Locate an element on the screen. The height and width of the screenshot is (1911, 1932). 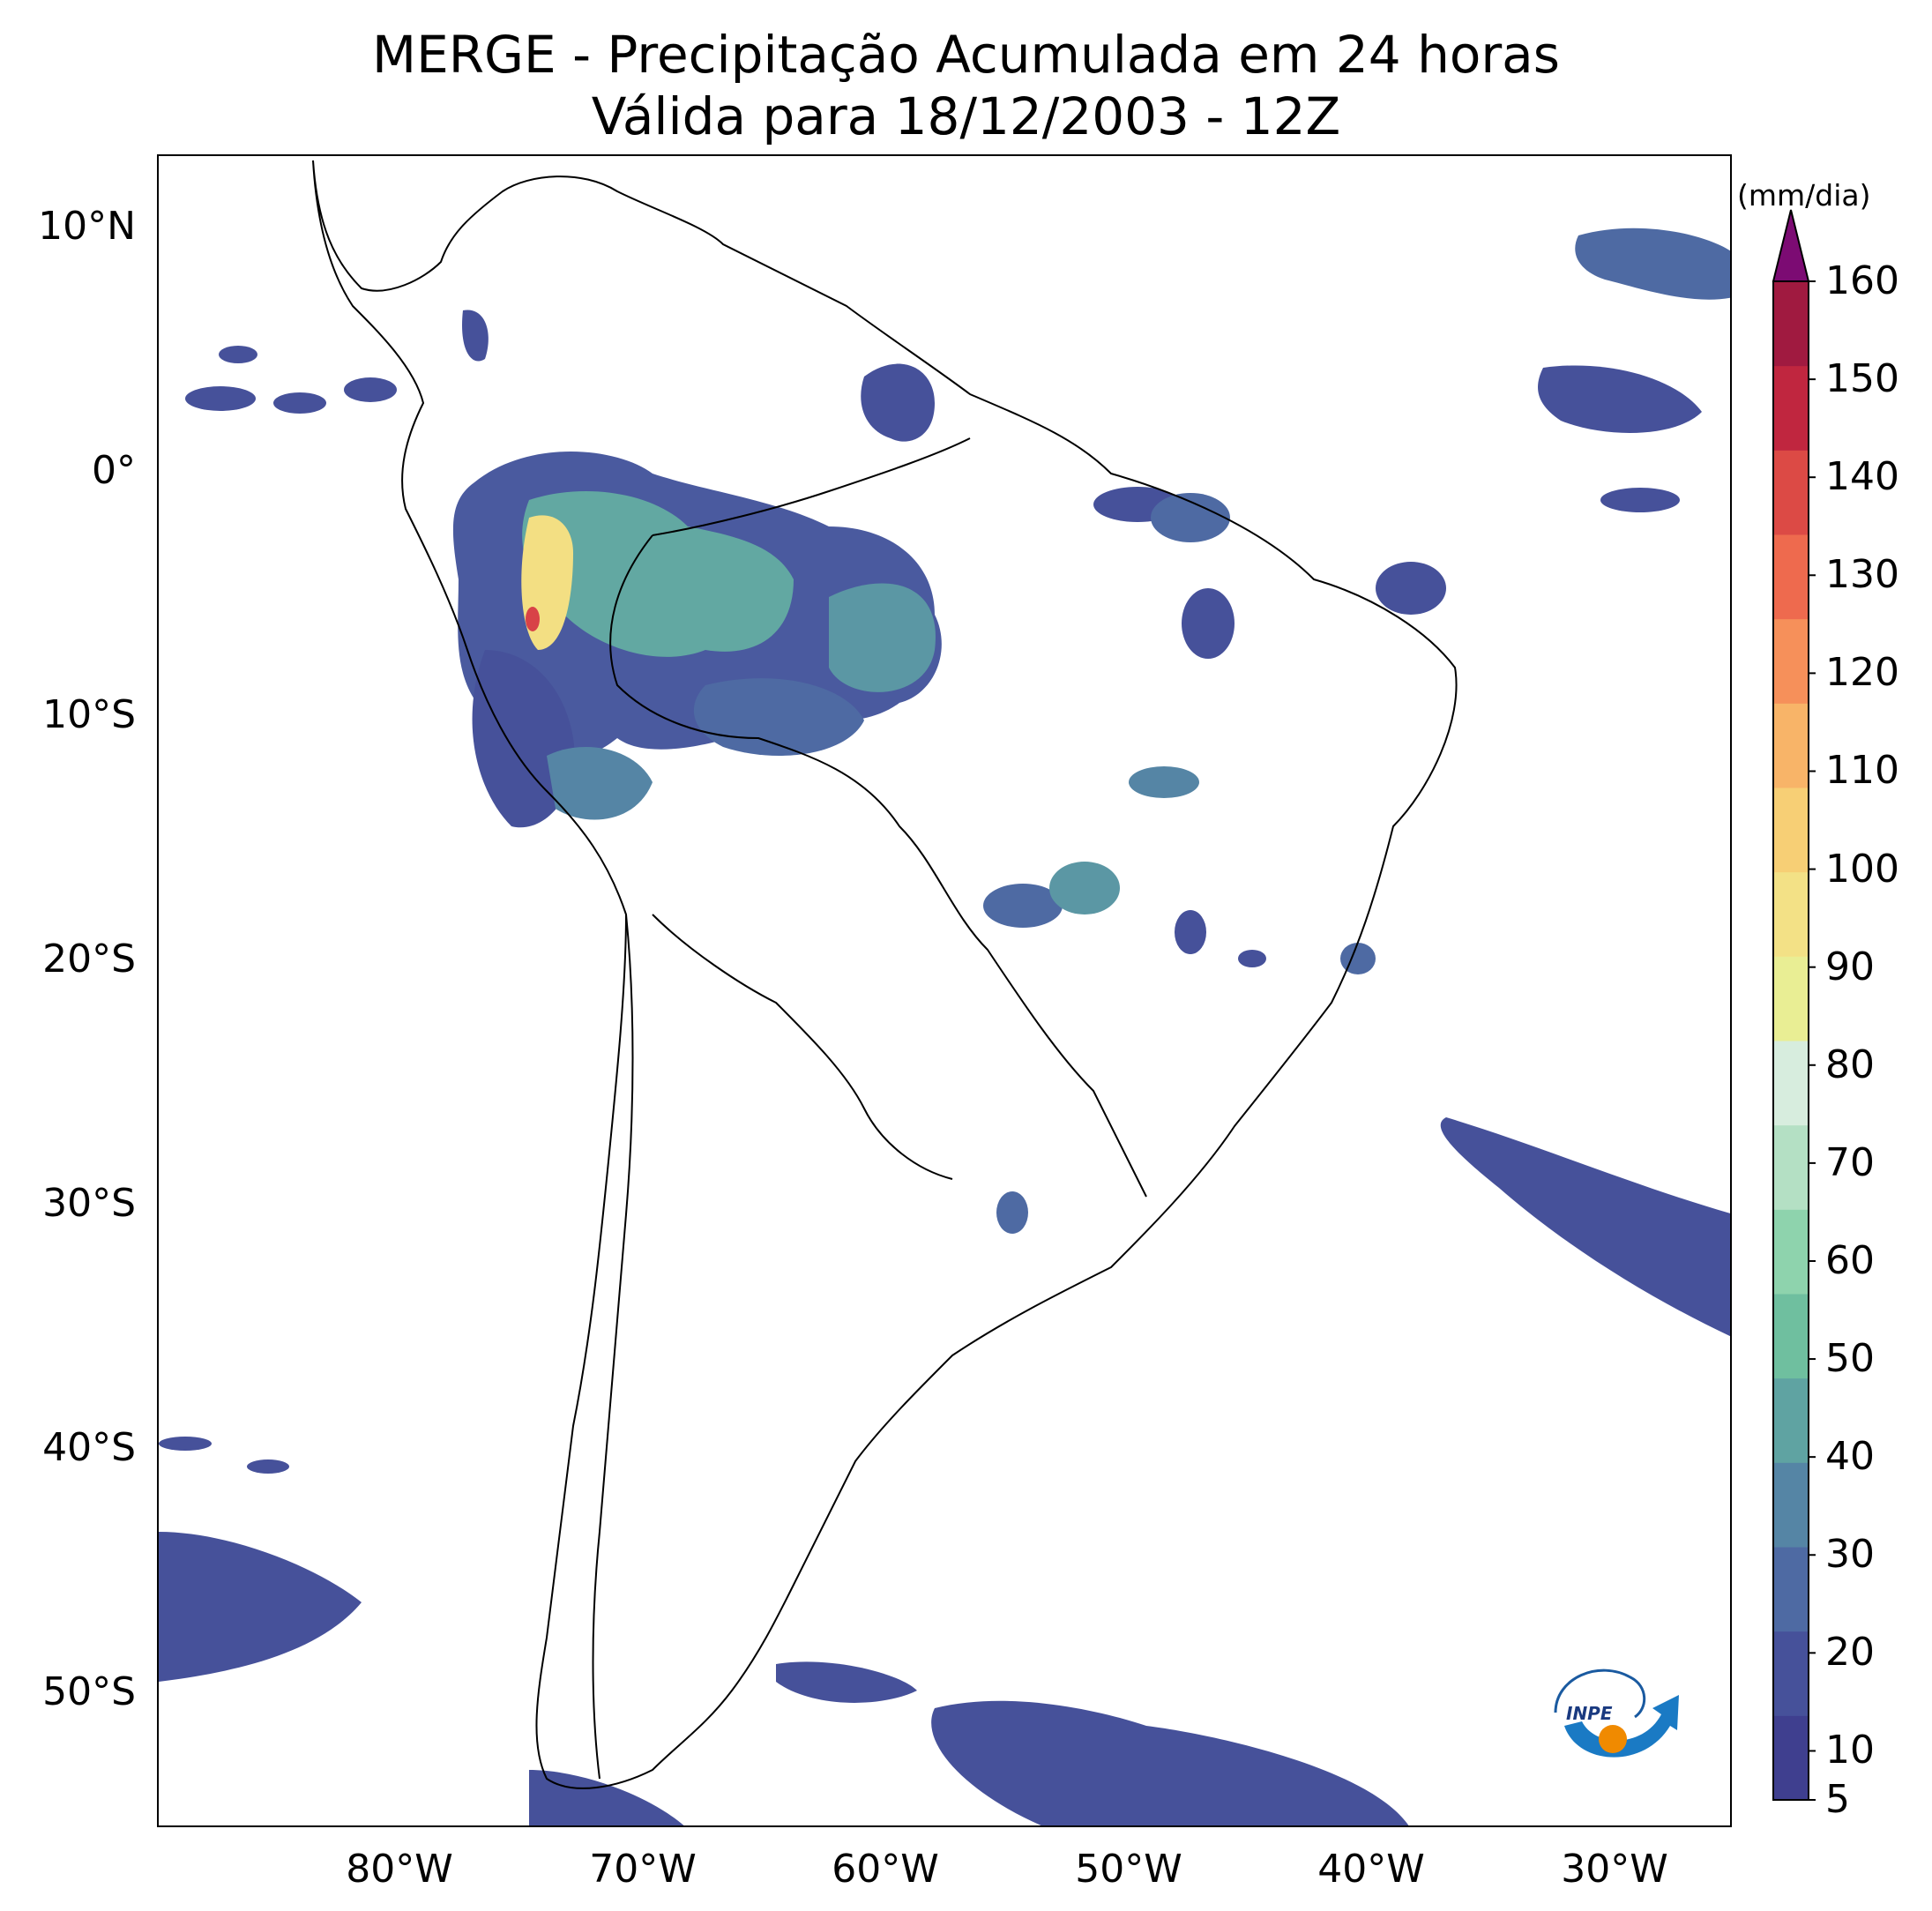
lat-label-30s: 30°S is located at coordinates (89, 1204).